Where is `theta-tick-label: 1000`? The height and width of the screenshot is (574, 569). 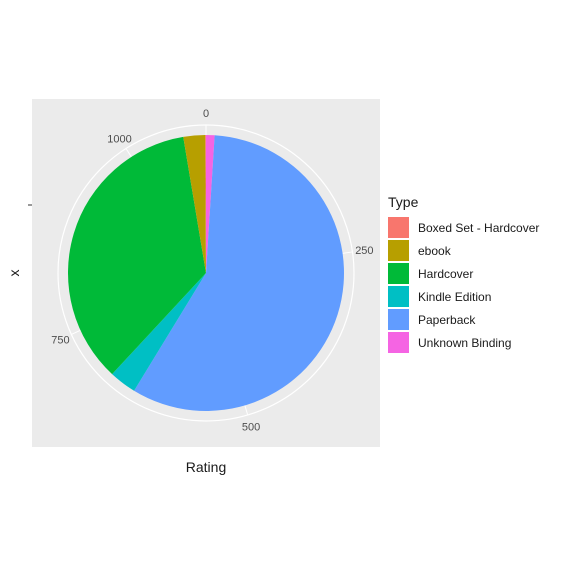 theta-tick-label: 1000 is located at coordinates (119, 139).